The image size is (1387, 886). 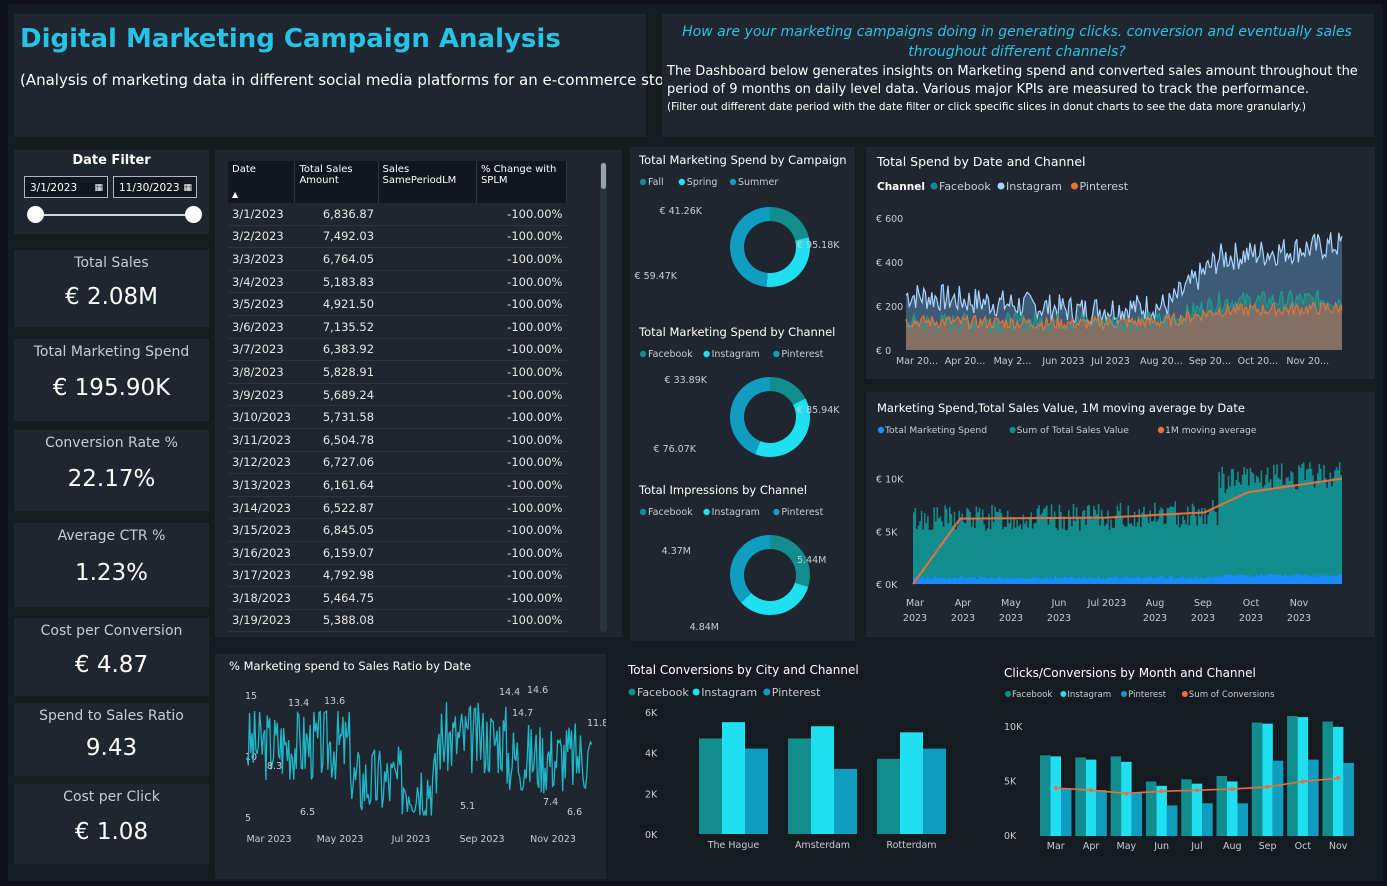 What do you see at coordinates (397, 350) in the screenshot?
I see `table-row: 3/7/2023 6,383.92 -100.00%` at bounding box center [397, 350].